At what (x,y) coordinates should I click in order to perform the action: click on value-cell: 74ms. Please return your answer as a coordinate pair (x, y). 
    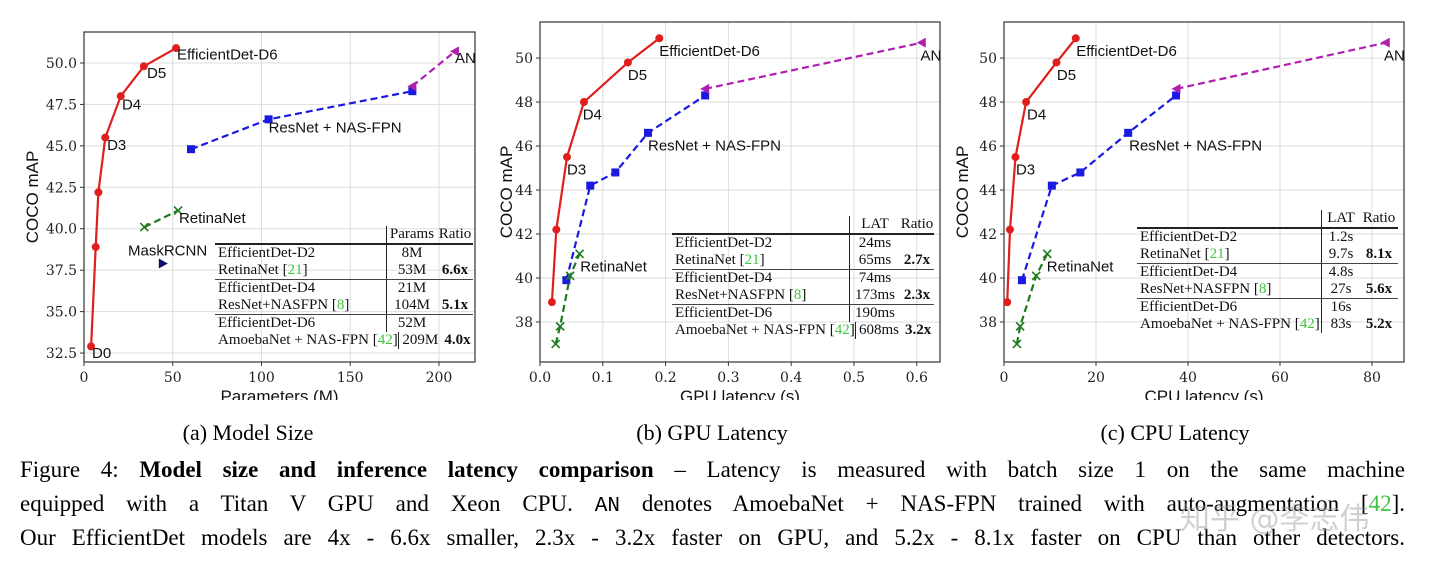
    Looking at the image, I should click on (874, 278).